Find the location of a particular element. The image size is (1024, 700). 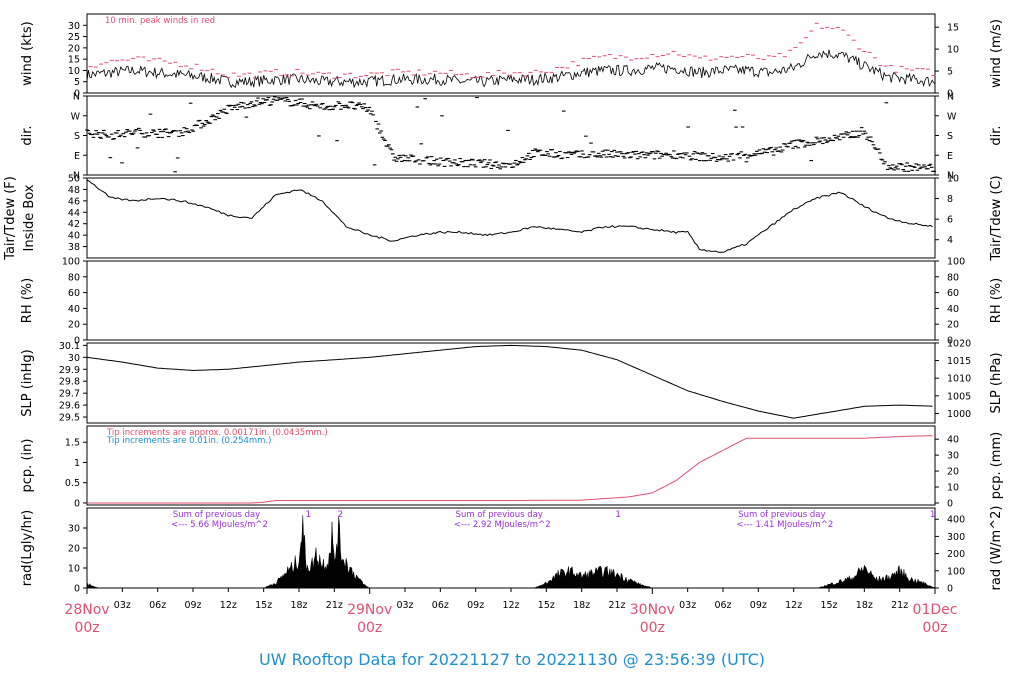

dir-right-tick-label: E is located at coordinates (950, 156).